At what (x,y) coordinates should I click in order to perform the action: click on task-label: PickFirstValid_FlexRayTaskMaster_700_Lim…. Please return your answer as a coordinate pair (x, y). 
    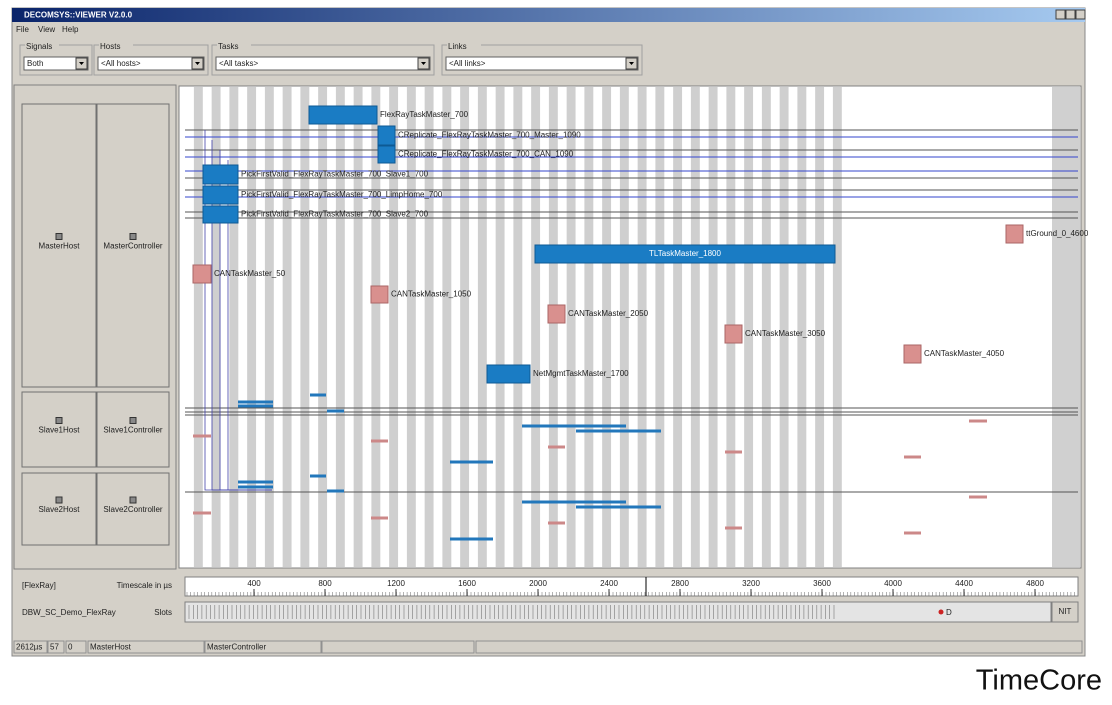
    Looking at the image, I should click on (342, 194).